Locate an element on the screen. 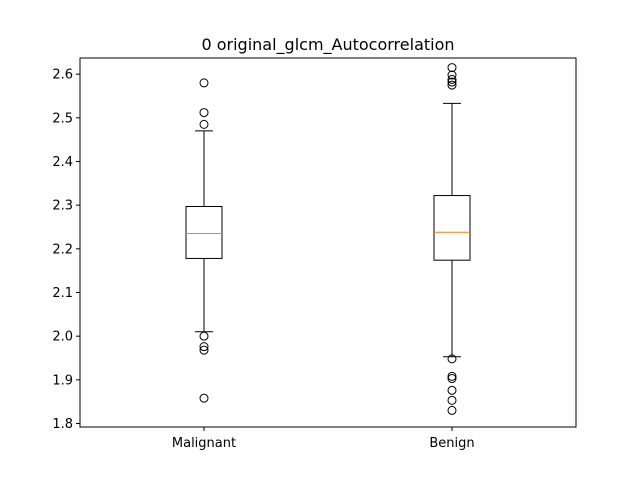  y-tick-label: 2.5 is located at coordinates (62, 118).